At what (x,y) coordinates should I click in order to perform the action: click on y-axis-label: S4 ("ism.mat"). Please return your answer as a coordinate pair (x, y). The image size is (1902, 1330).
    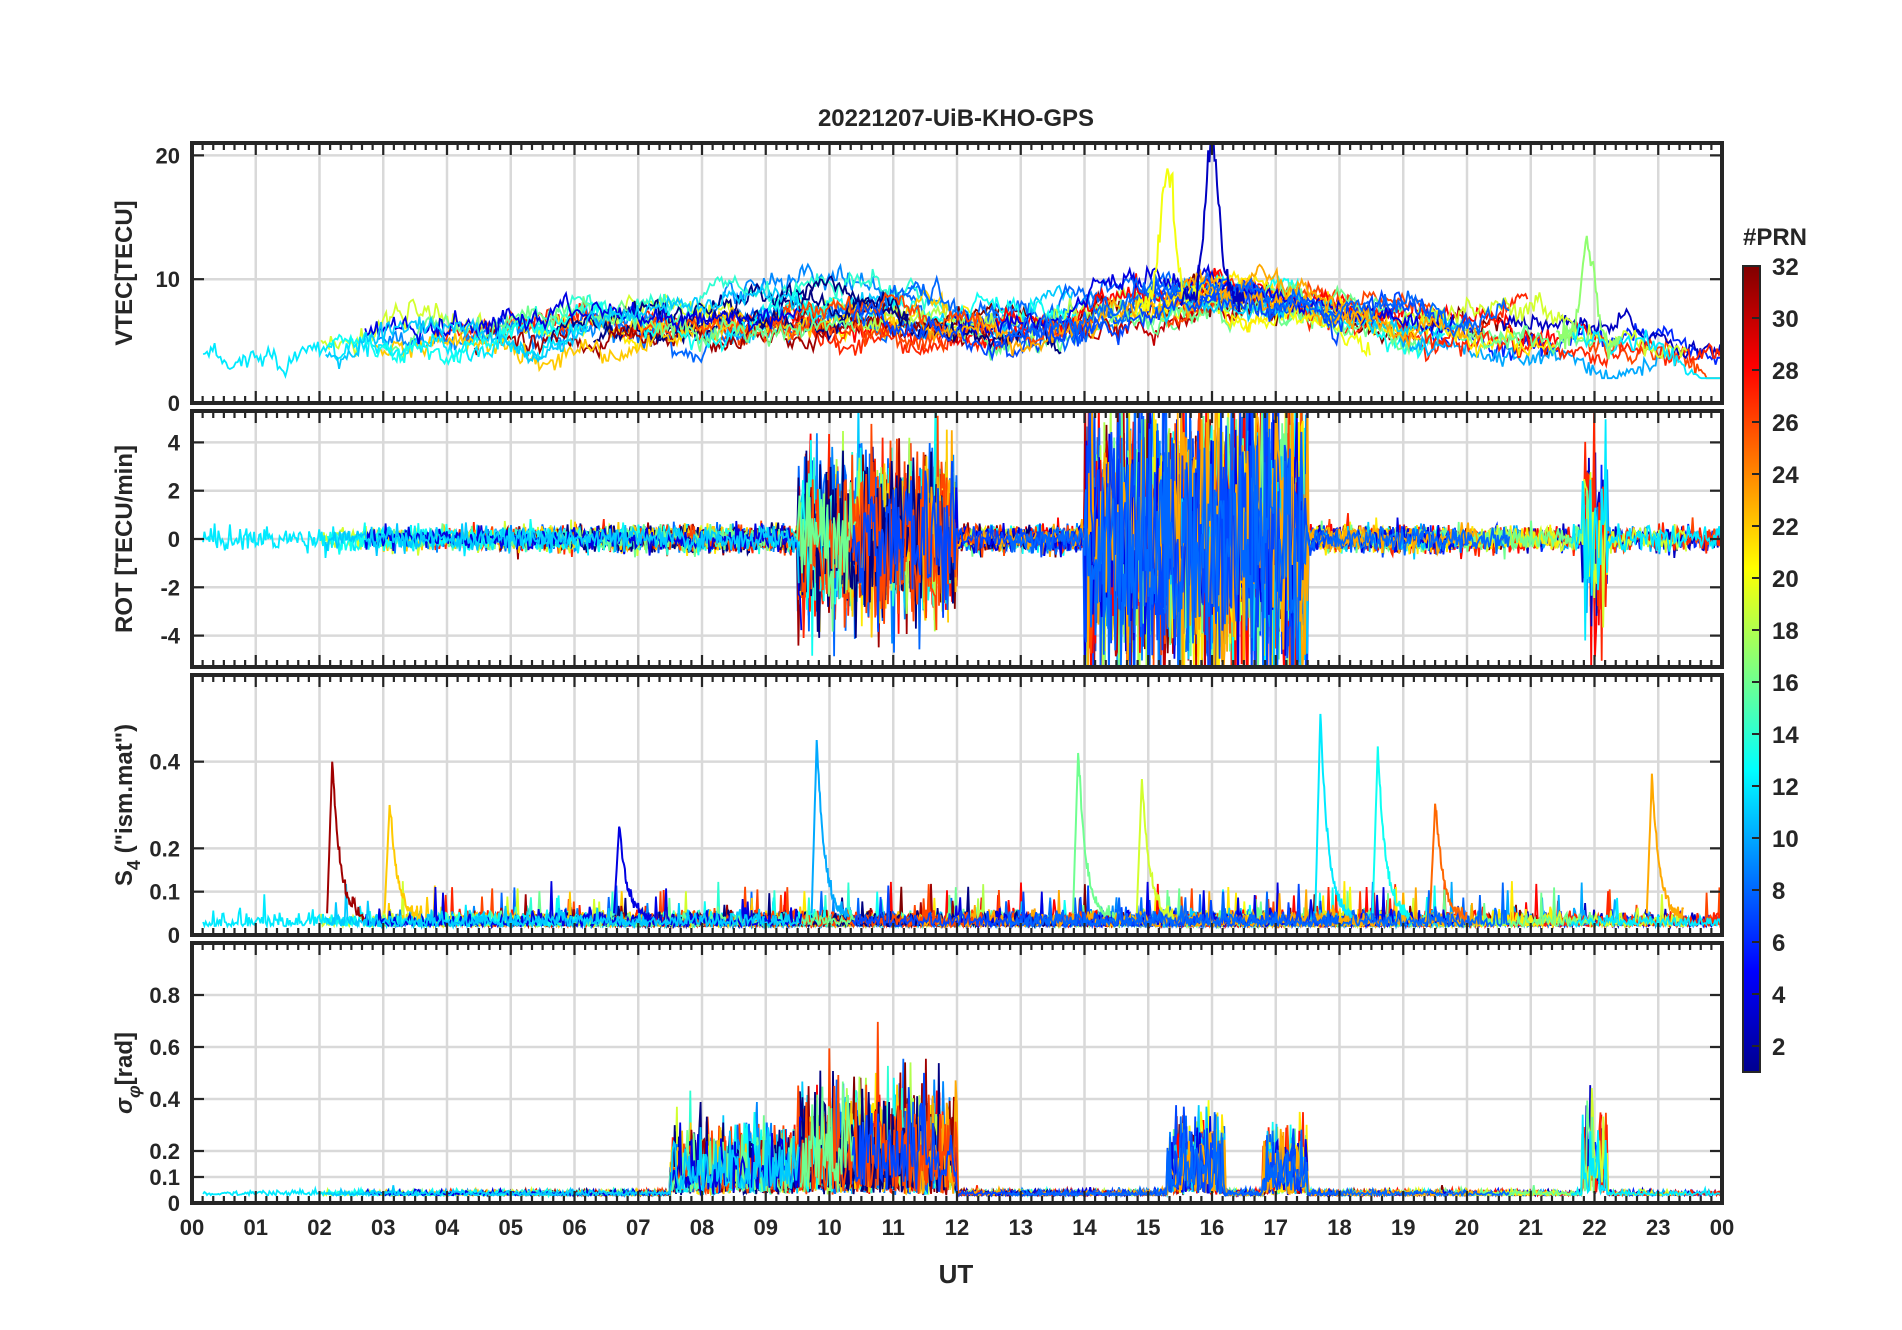
    Looking at the image, I should click on (127, 805).